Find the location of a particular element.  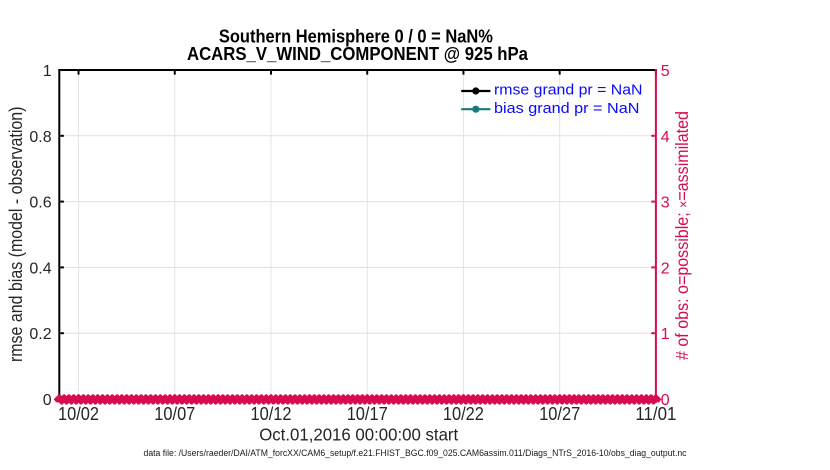

svg-text: 10/22 is located at coordinates (463, 414).